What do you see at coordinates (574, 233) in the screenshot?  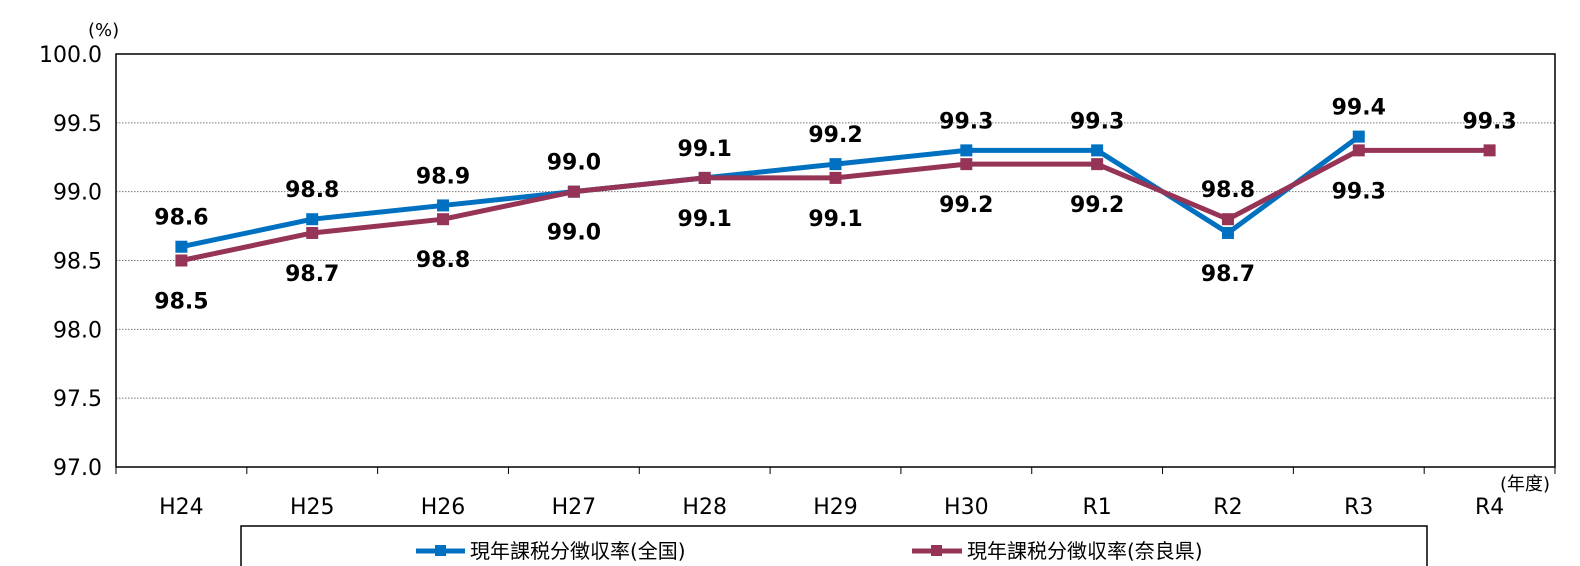 I see `data-label-1: 99.0` at bounding box center [574, 233].